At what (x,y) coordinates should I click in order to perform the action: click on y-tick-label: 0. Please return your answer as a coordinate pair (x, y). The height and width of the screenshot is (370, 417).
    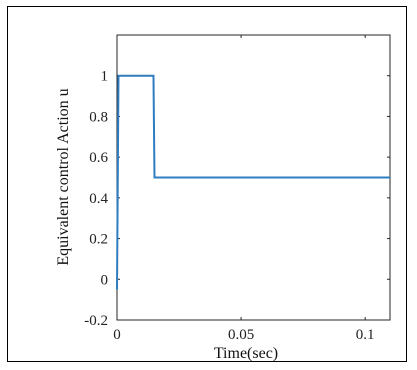
    Looking at the image, I should click on (105, 280).